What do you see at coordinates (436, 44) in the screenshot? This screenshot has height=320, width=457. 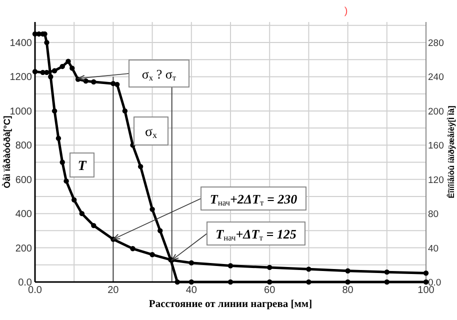 I see `y2-tick-label: 280` at bounding box center [436, 44].